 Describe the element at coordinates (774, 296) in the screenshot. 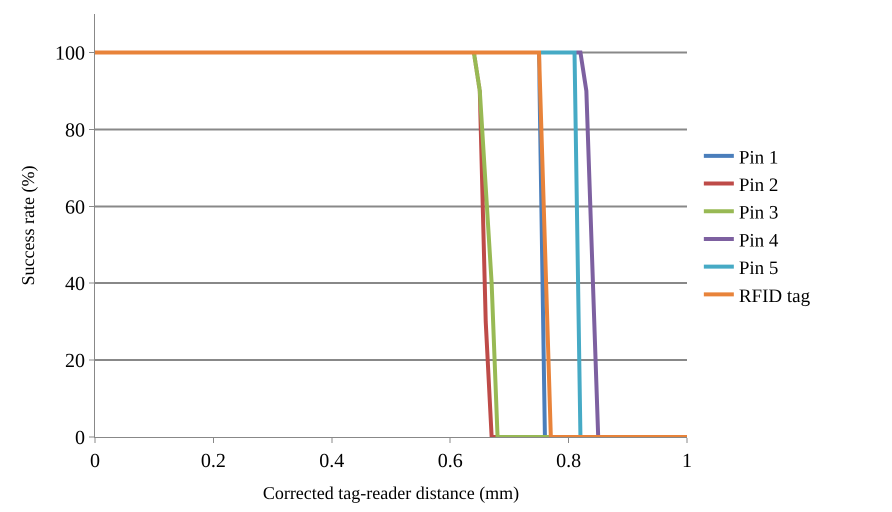

I see `legend-label: RFID tag` at that location.